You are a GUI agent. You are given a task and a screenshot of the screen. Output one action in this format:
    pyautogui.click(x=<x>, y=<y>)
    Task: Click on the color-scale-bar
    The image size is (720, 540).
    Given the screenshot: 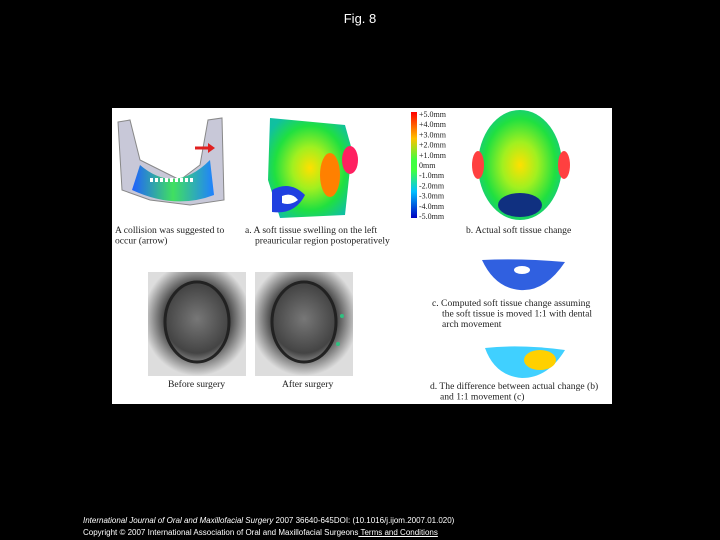 What is the action you would take?
    pyautogui.click(x=414, y=165)
    